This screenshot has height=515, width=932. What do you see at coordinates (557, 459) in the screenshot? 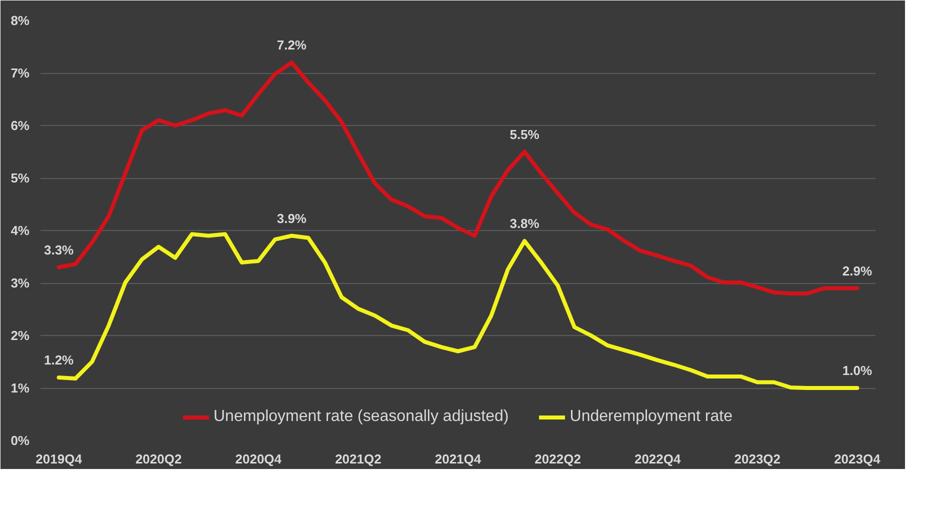
I see `x-tick-label: 2022Q2` at bounding box center [557, 459].